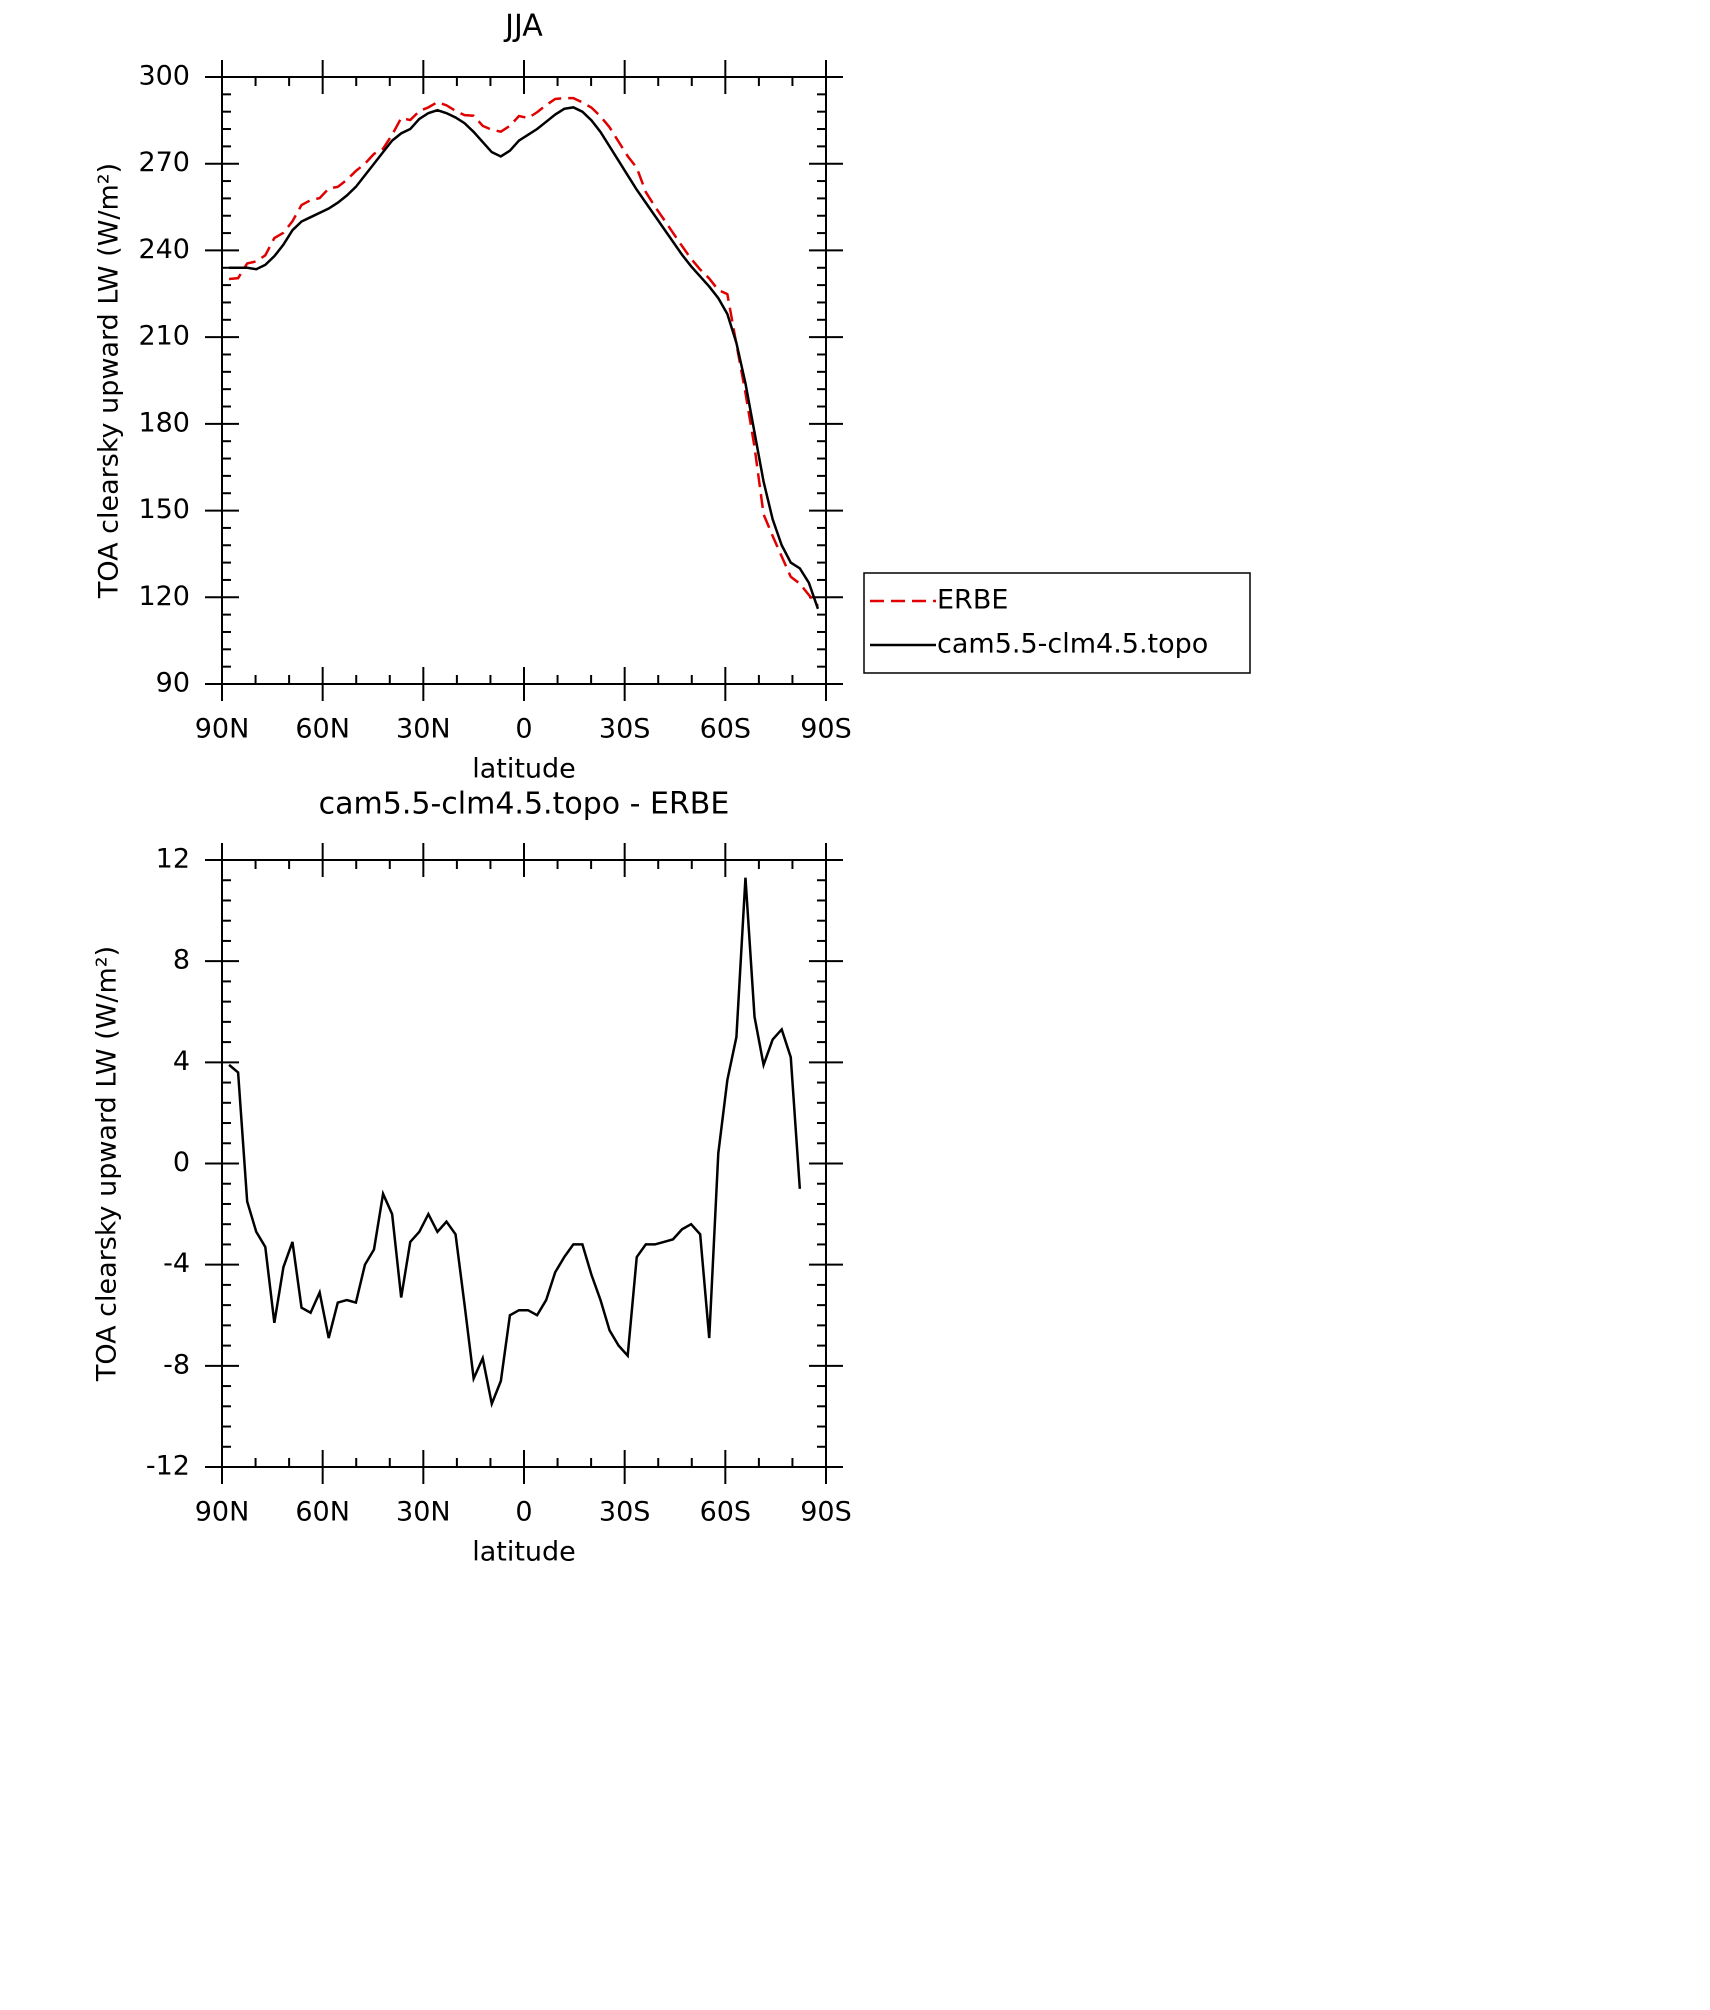 The height and width of the screenshot is (2010, 1710). Describe the element at coordinates (164, 162) in the screenshot. I see `y-tick-label: 270` at that location.